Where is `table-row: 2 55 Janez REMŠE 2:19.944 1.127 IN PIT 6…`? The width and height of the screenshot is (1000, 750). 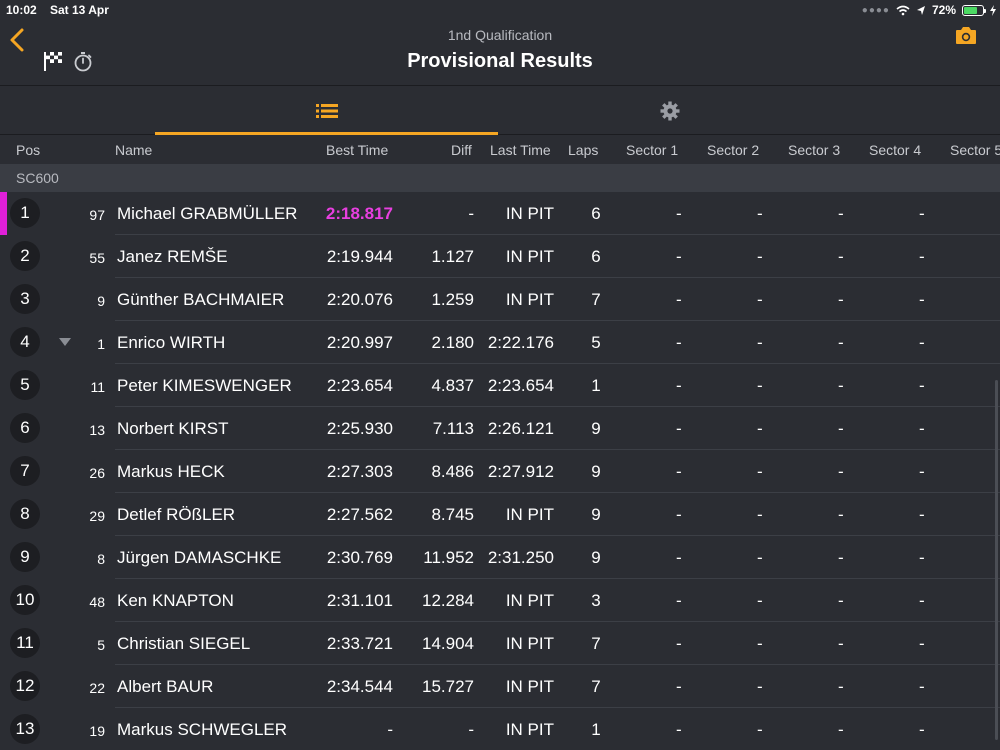
table-row: 2 55 Janez REMŠE 2:19.944 1.127 IN PIT 6… is located at coordinates (500, 256).